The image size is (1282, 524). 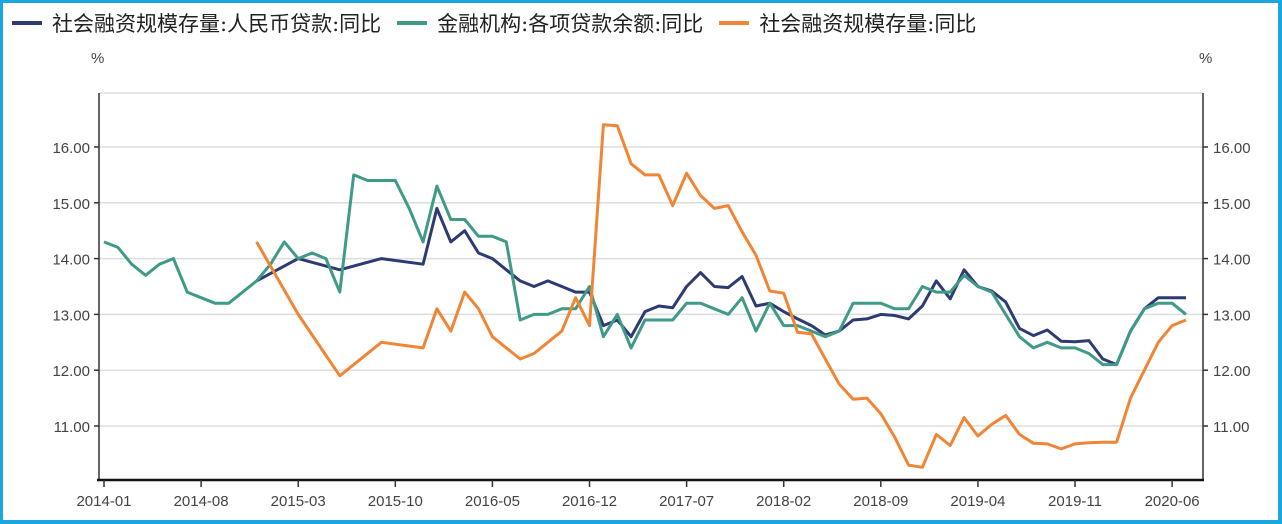 I want to click on x-tick-label: 2020-06, so click(x=1172, y=501).